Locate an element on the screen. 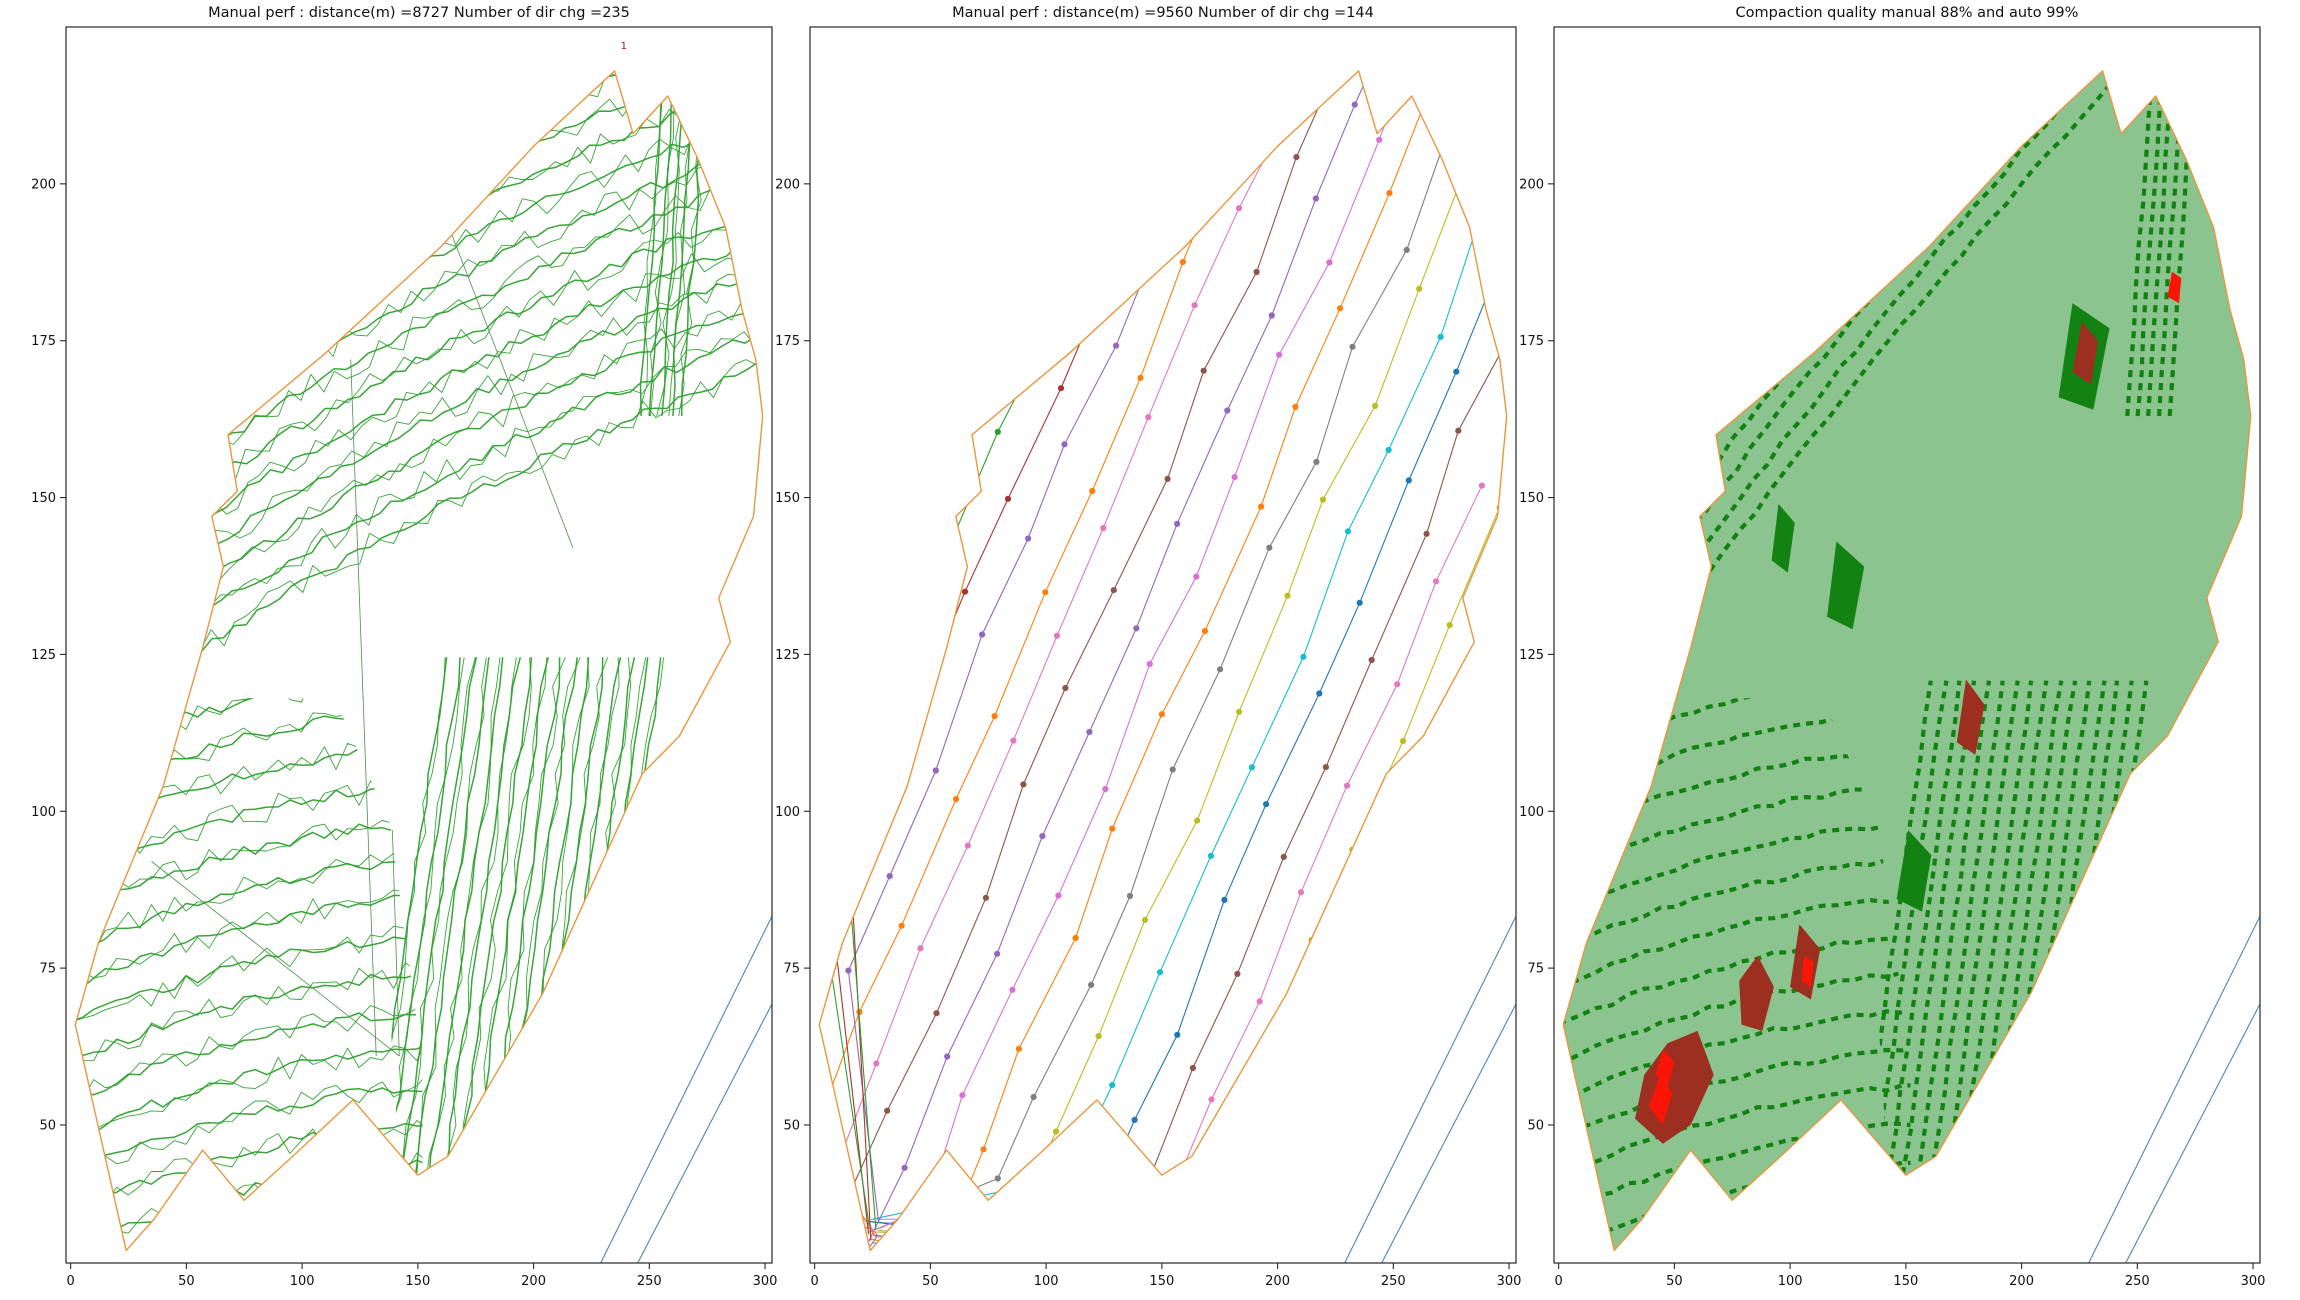 The height and width of the screenshot is (1300, 2300). region-east-steep is located at coordinates (2000, 947).